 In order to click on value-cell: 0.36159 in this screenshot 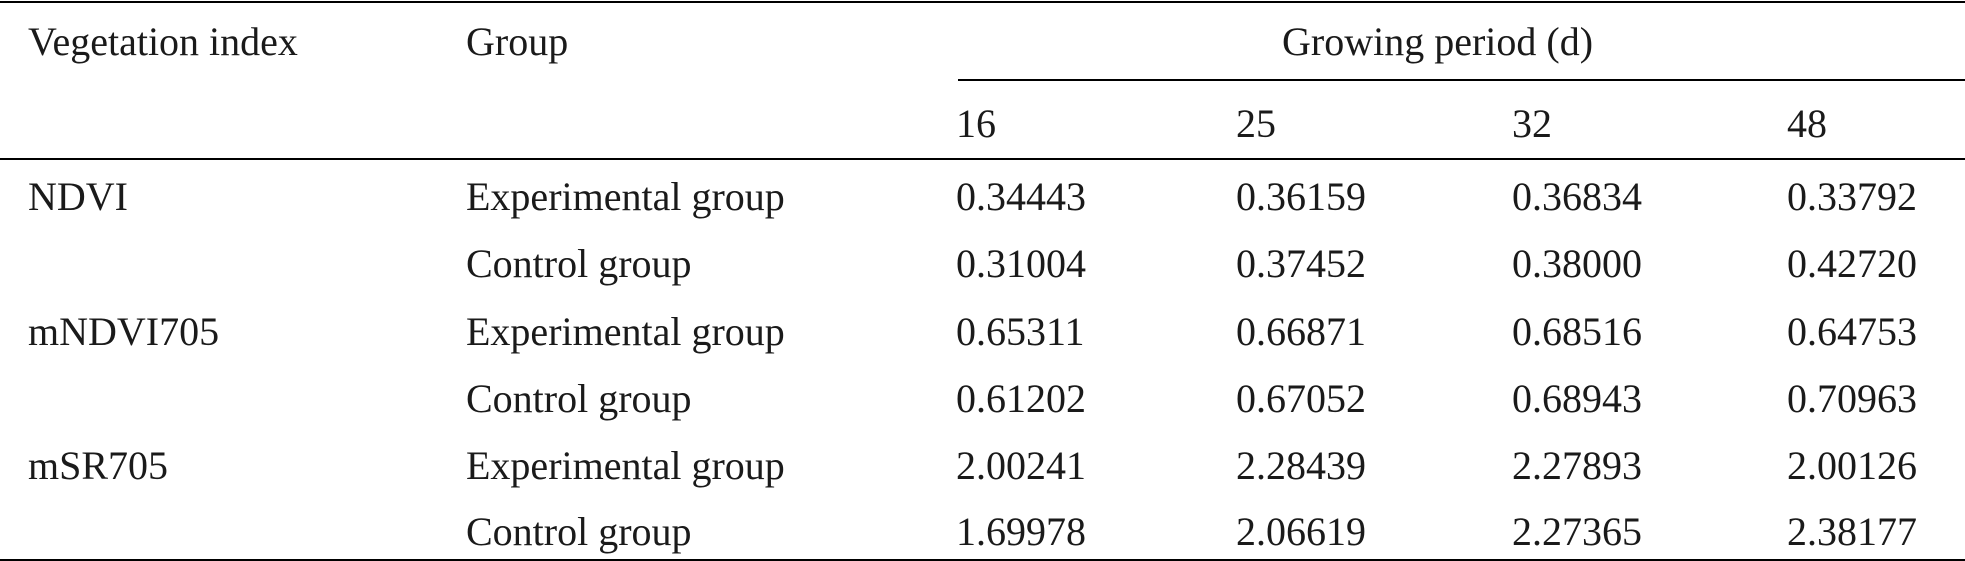, I will do `click(1301, 196)`.